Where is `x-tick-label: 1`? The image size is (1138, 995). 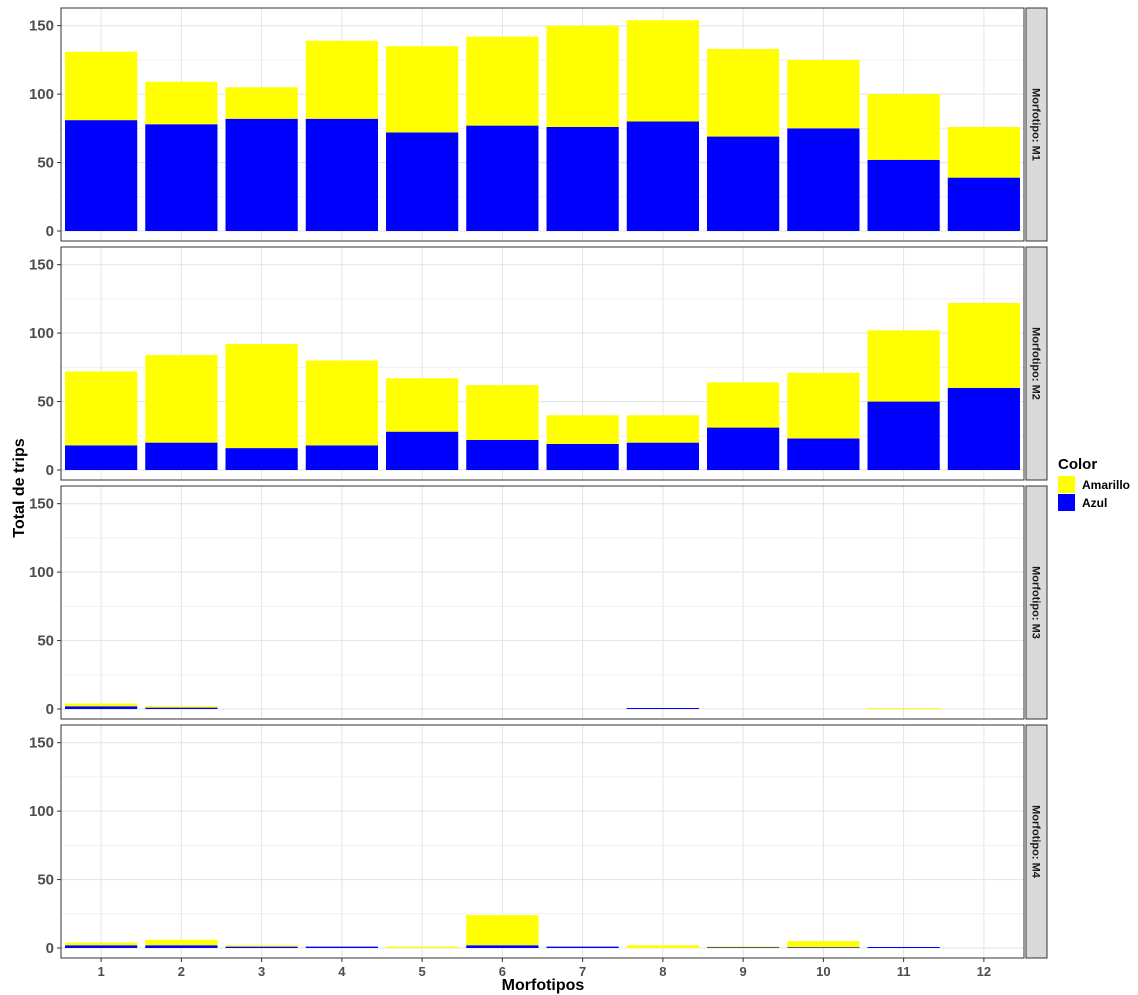
x-tick-label: 1 is located at coordinates (101, 971).